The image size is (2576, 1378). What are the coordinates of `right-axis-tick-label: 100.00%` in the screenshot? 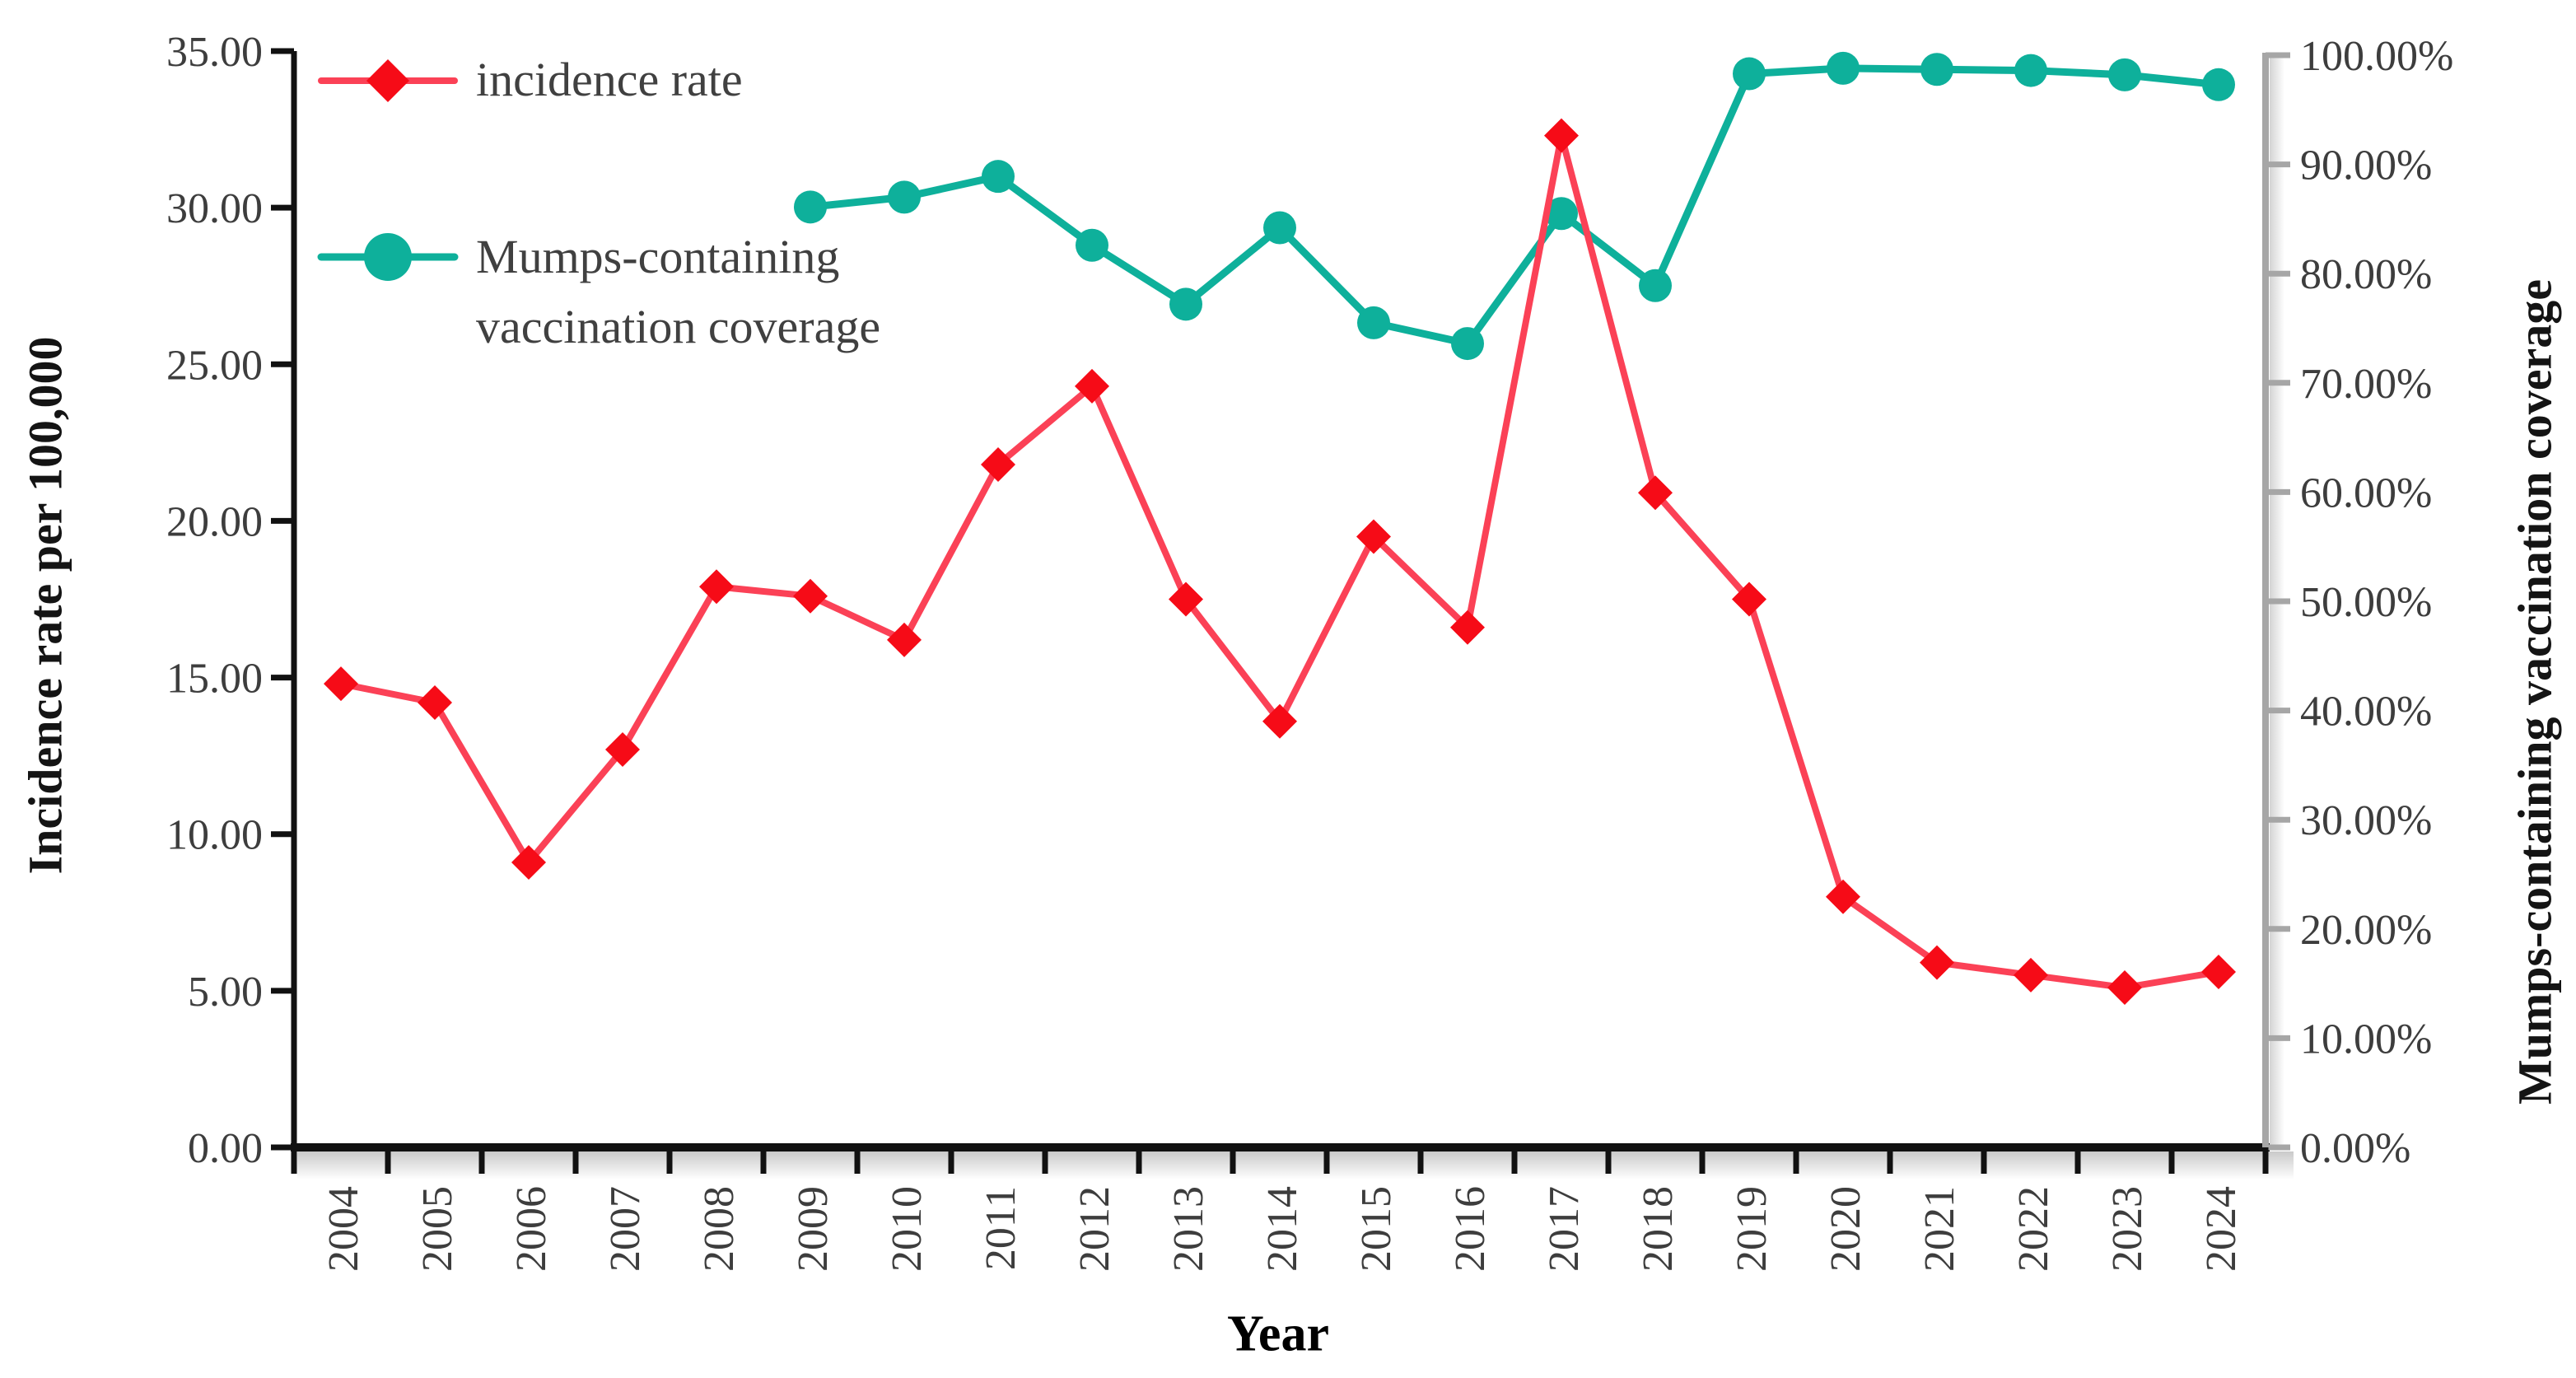 It's located at (2376, 56).